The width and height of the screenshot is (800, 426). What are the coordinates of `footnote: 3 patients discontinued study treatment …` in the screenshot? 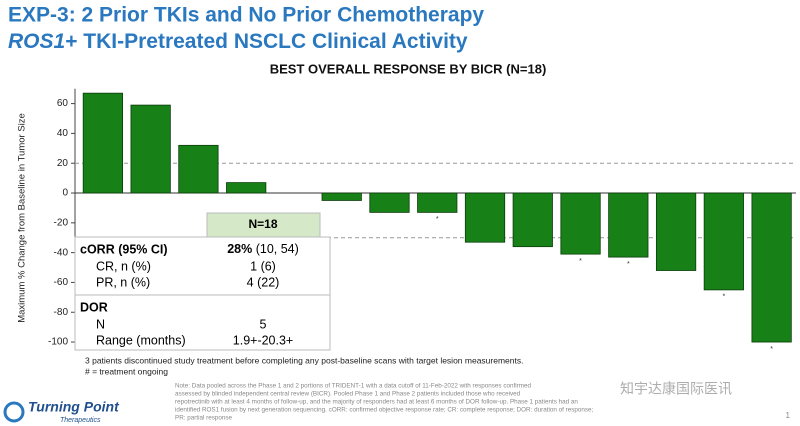 It's located at (304, 360).